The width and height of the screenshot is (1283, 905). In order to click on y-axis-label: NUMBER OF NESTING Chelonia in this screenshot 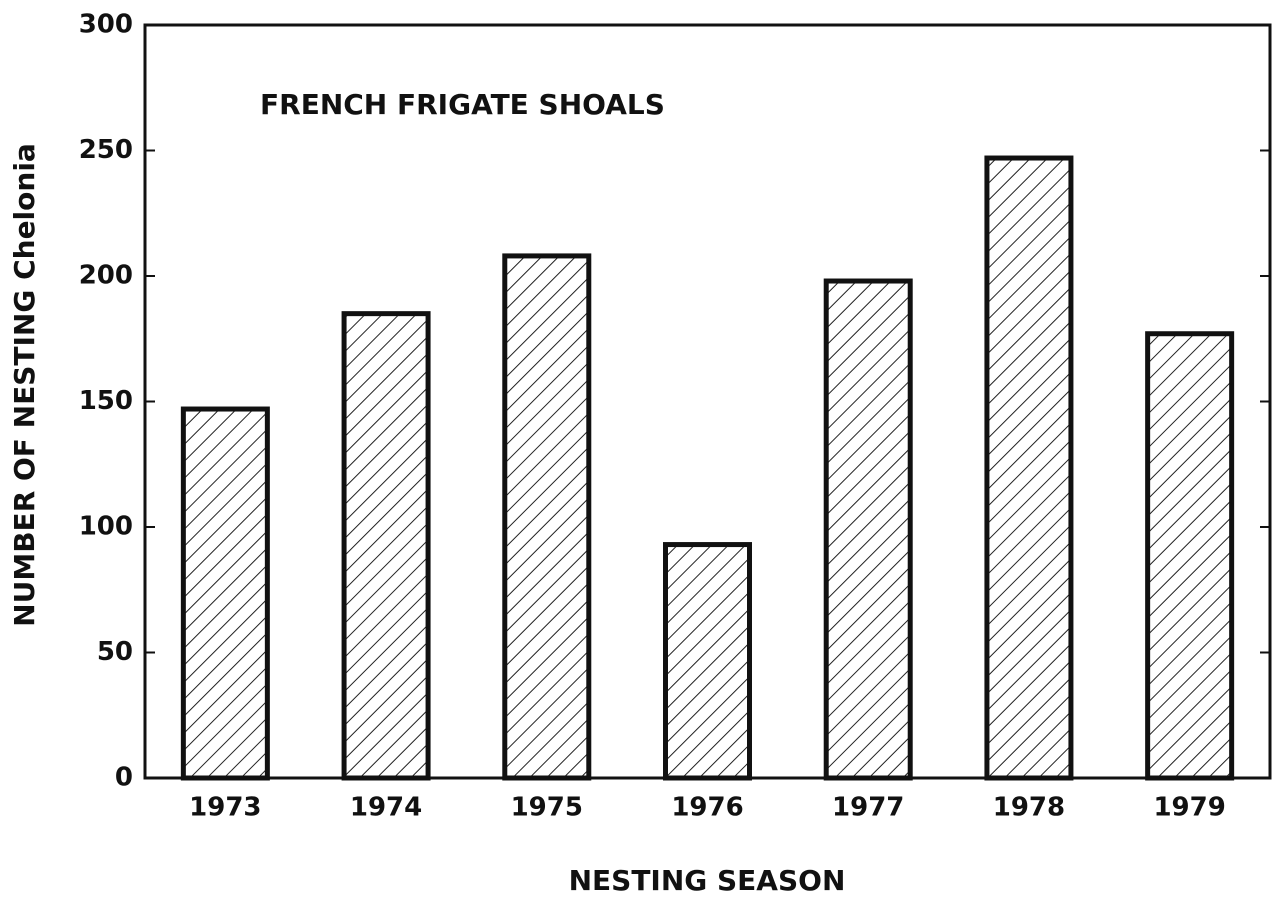, I will do `click(24, 385)`.